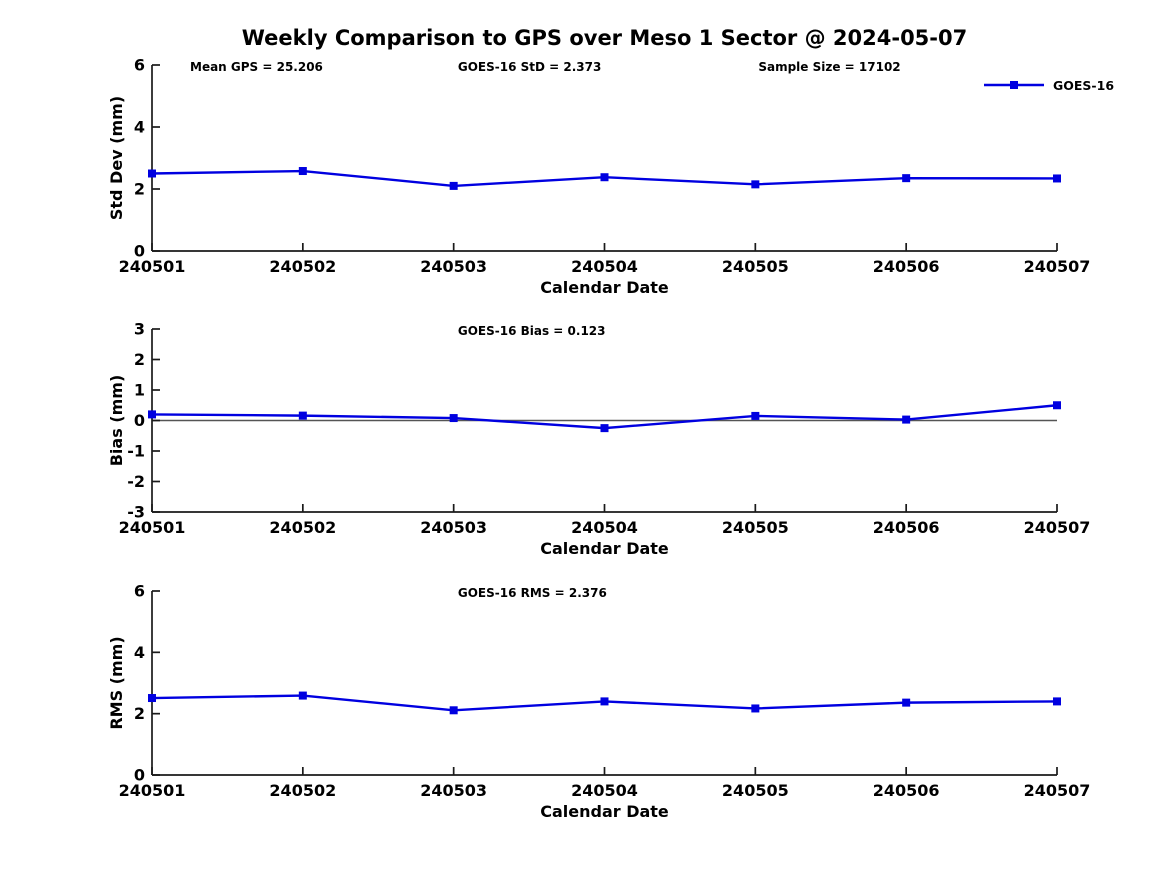 The width and height of the screenshot is (1167, 875). What do you see at coordinates (139, 390) in the screenshot?
I see `y-tick-label: 1` at bounding box center [139, 390].